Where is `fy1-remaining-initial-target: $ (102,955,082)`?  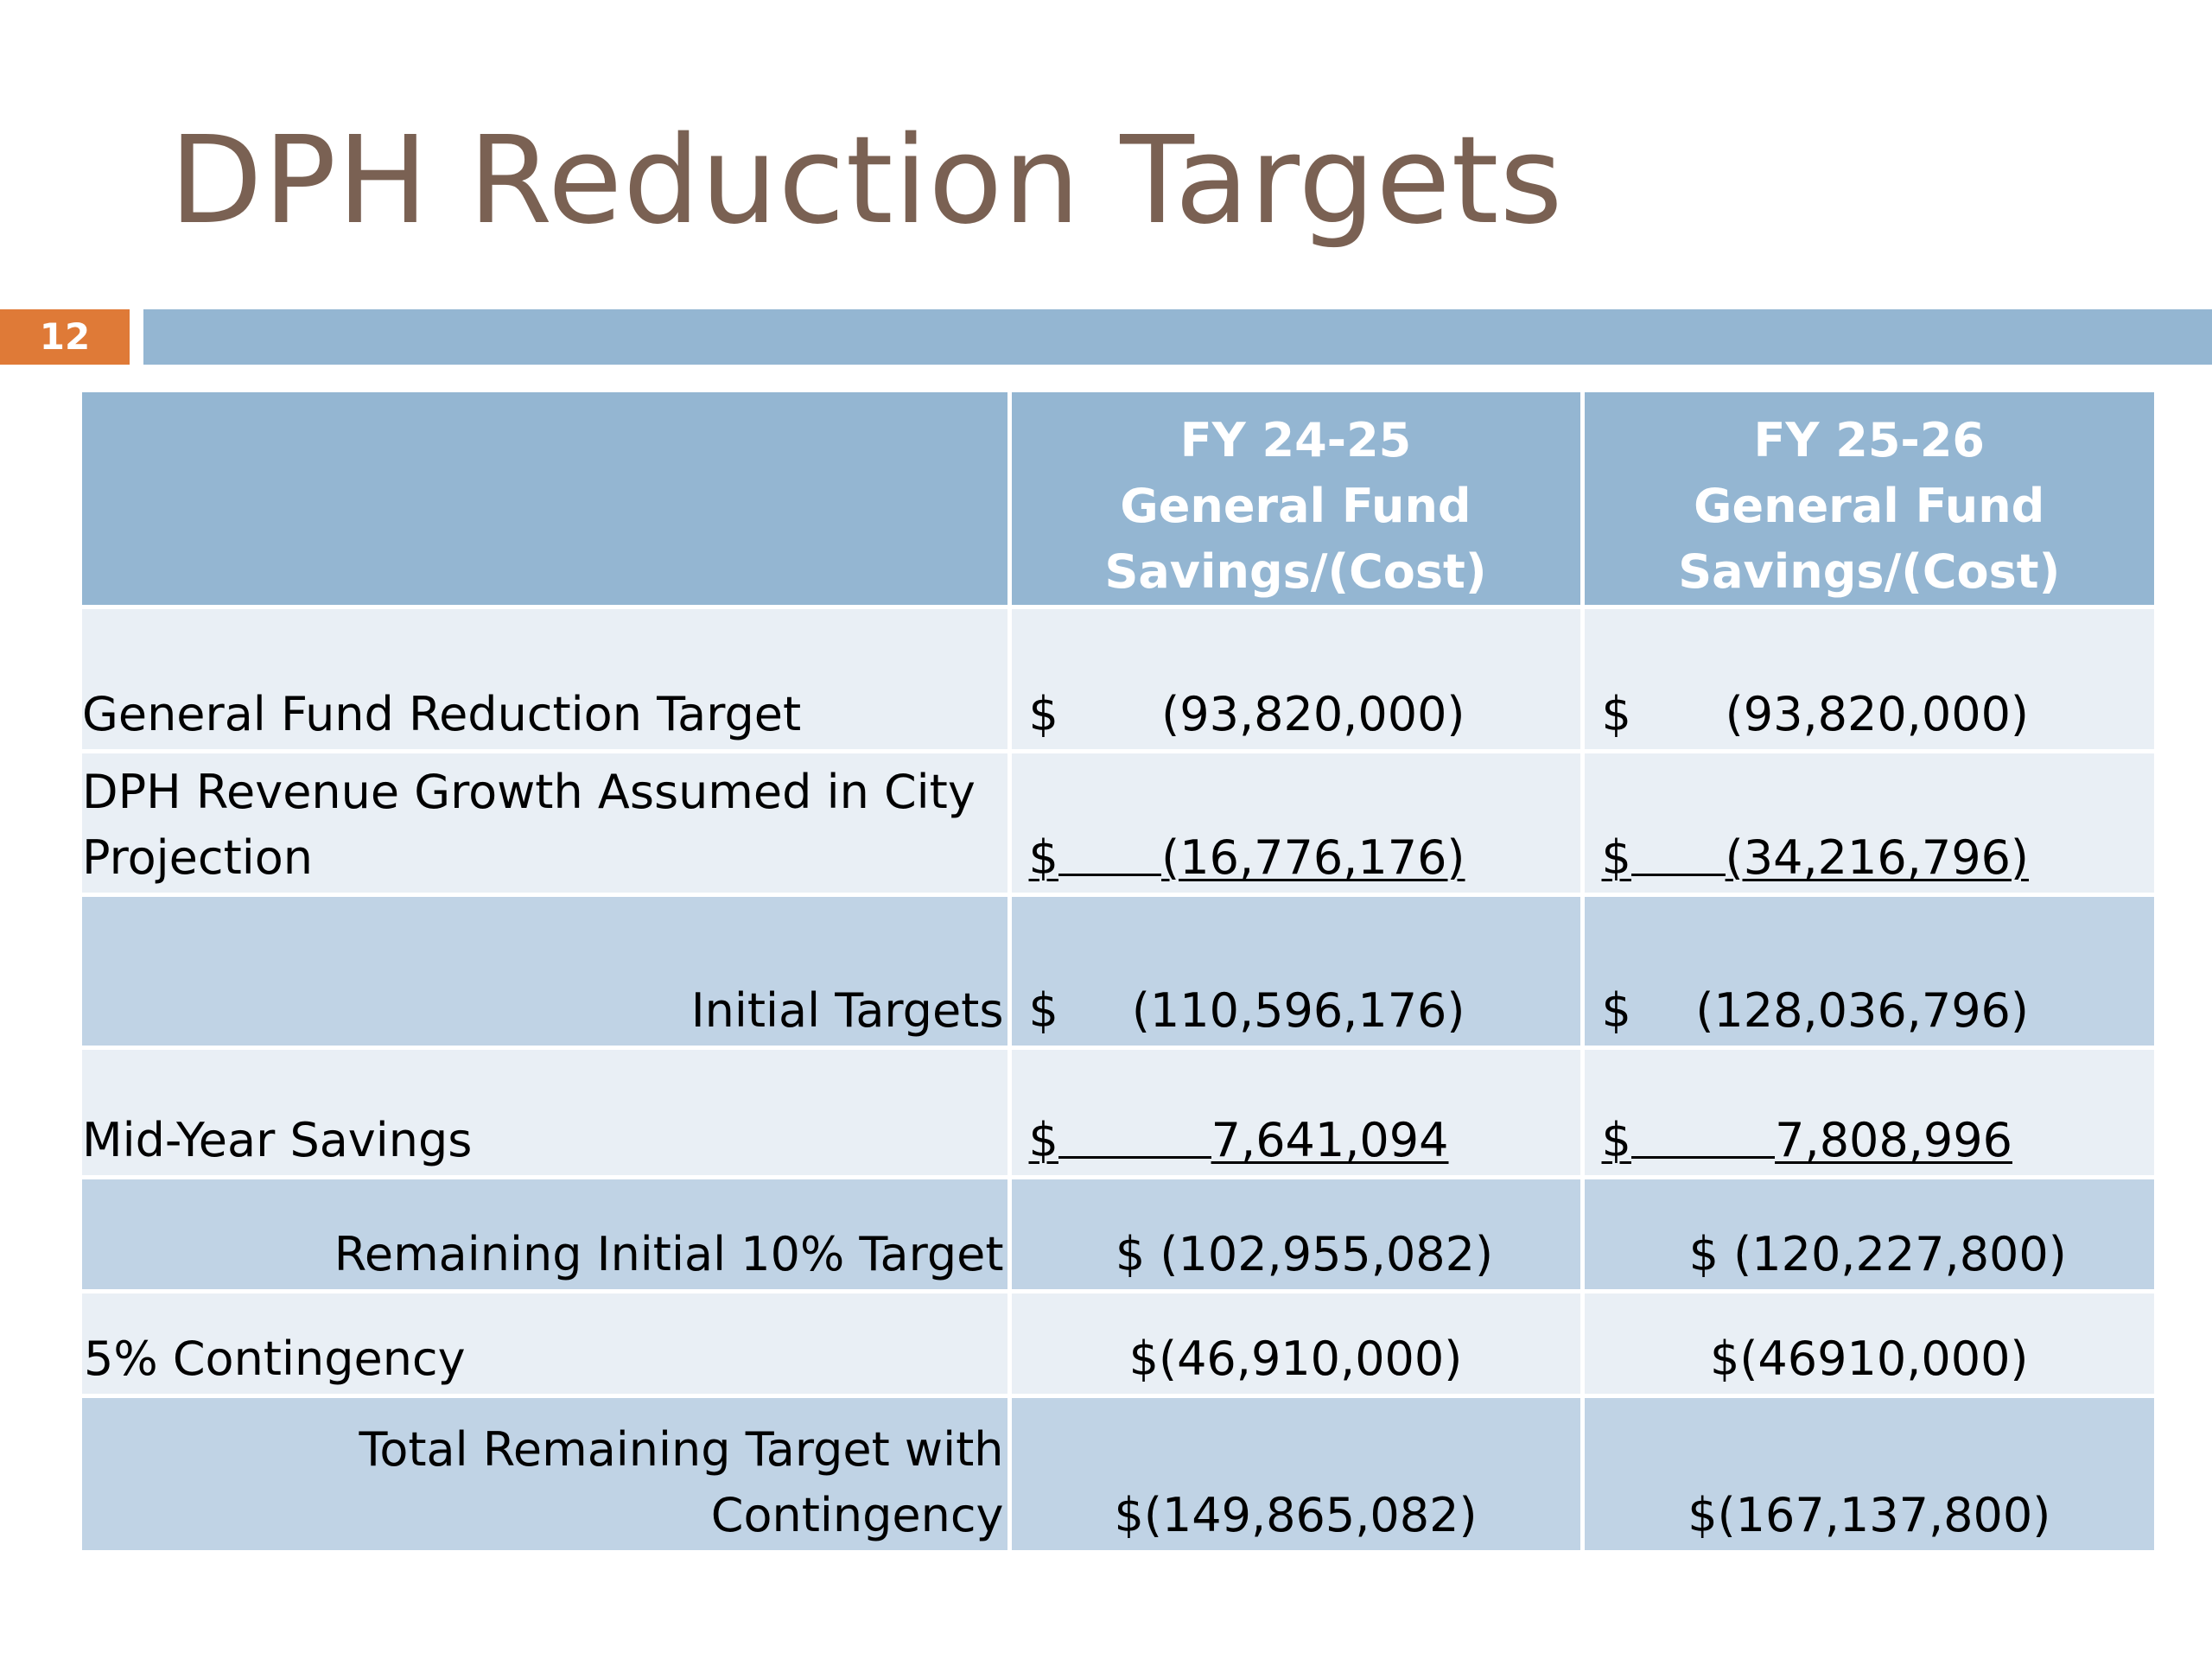
fy1-remaining-initial-target: $ (102,955,082) is located at coordinates (1294, 1234).